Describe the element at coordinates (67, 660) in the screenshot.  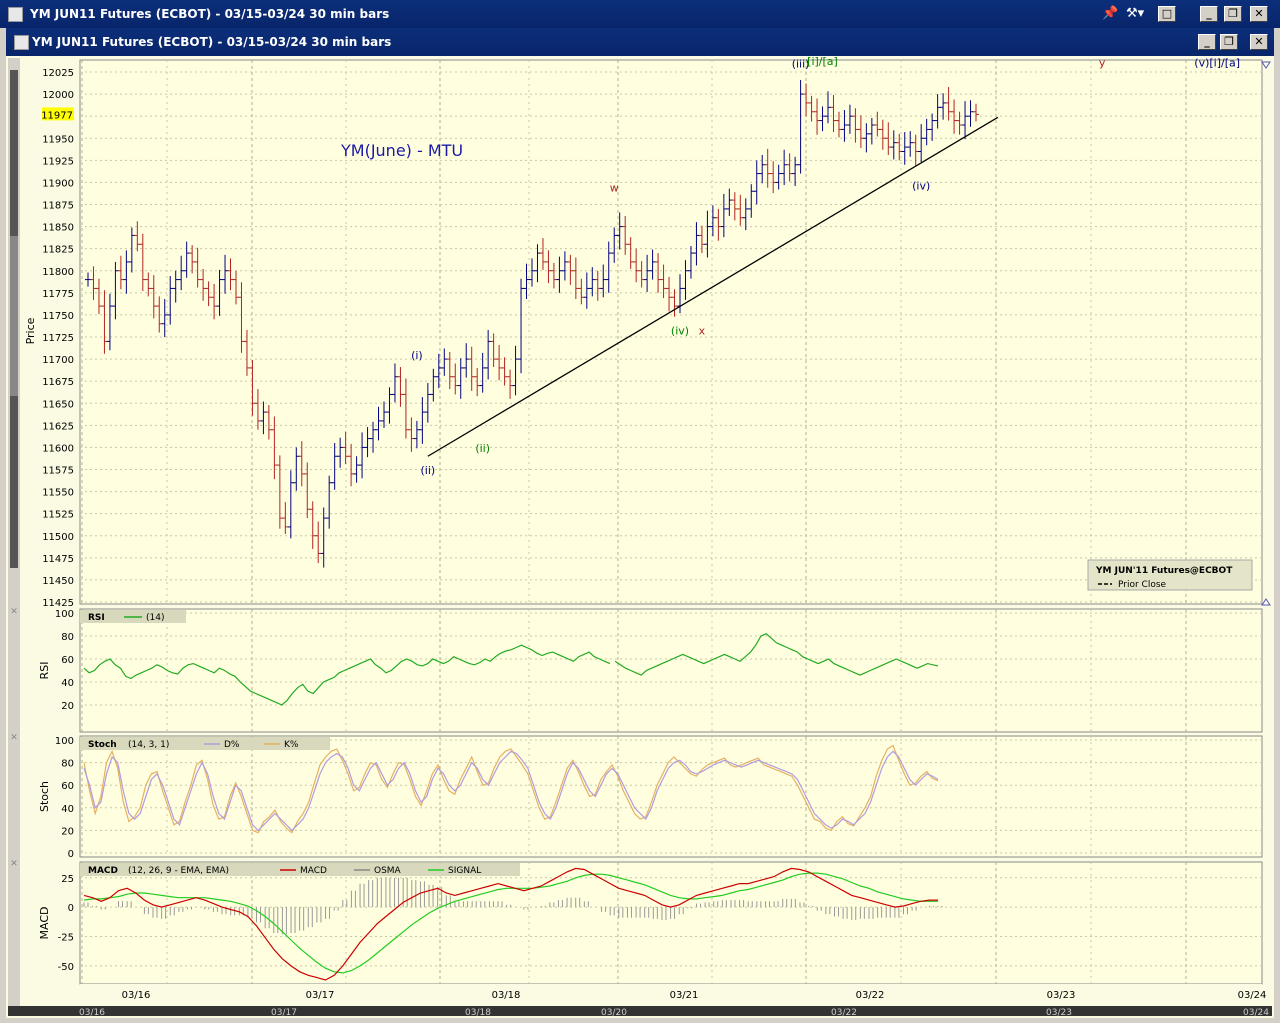
I see `rsi-tick-label: 60` at that location.